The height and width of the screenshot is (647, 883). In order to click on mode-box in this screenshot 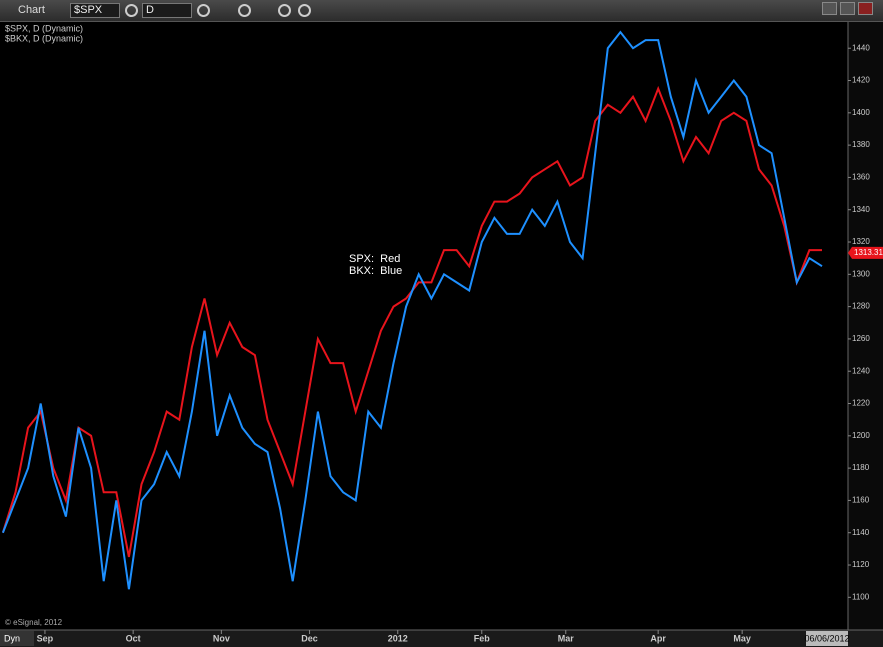, I will do `click(17, 638)`.